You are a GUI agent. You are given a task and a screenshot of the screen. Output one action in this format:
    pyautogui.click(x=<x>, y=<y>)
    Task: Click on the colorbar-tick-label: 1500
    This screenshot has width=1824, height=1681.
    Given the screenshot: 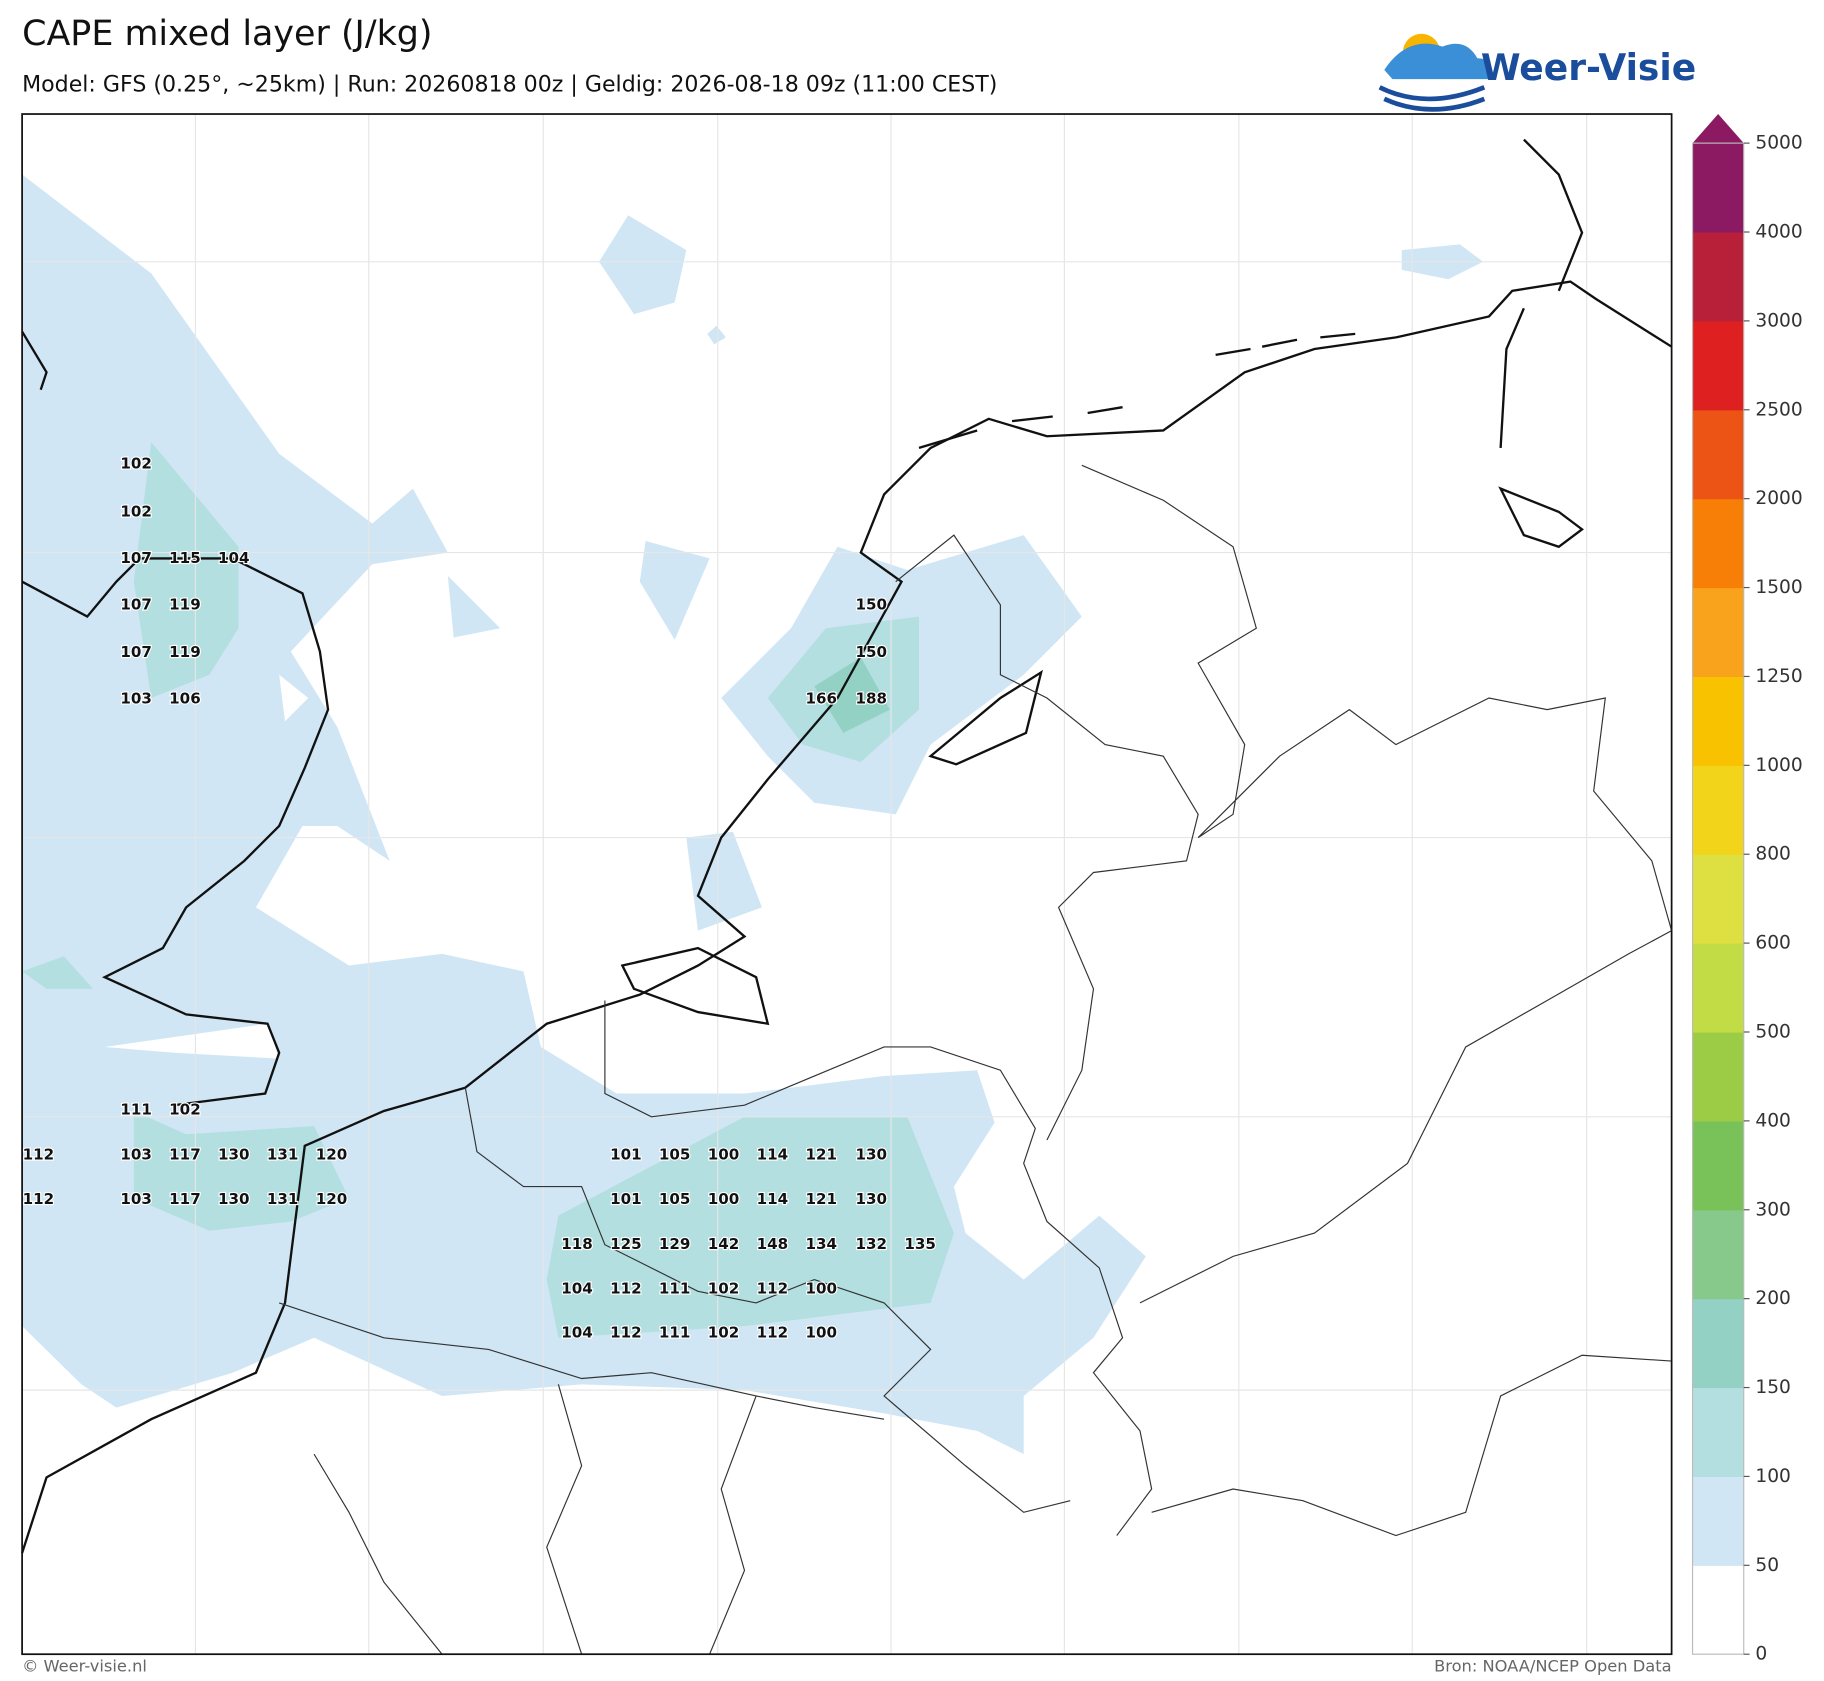 What is the action you would take?
    pyautogui.click(x=1778, y=587)
    